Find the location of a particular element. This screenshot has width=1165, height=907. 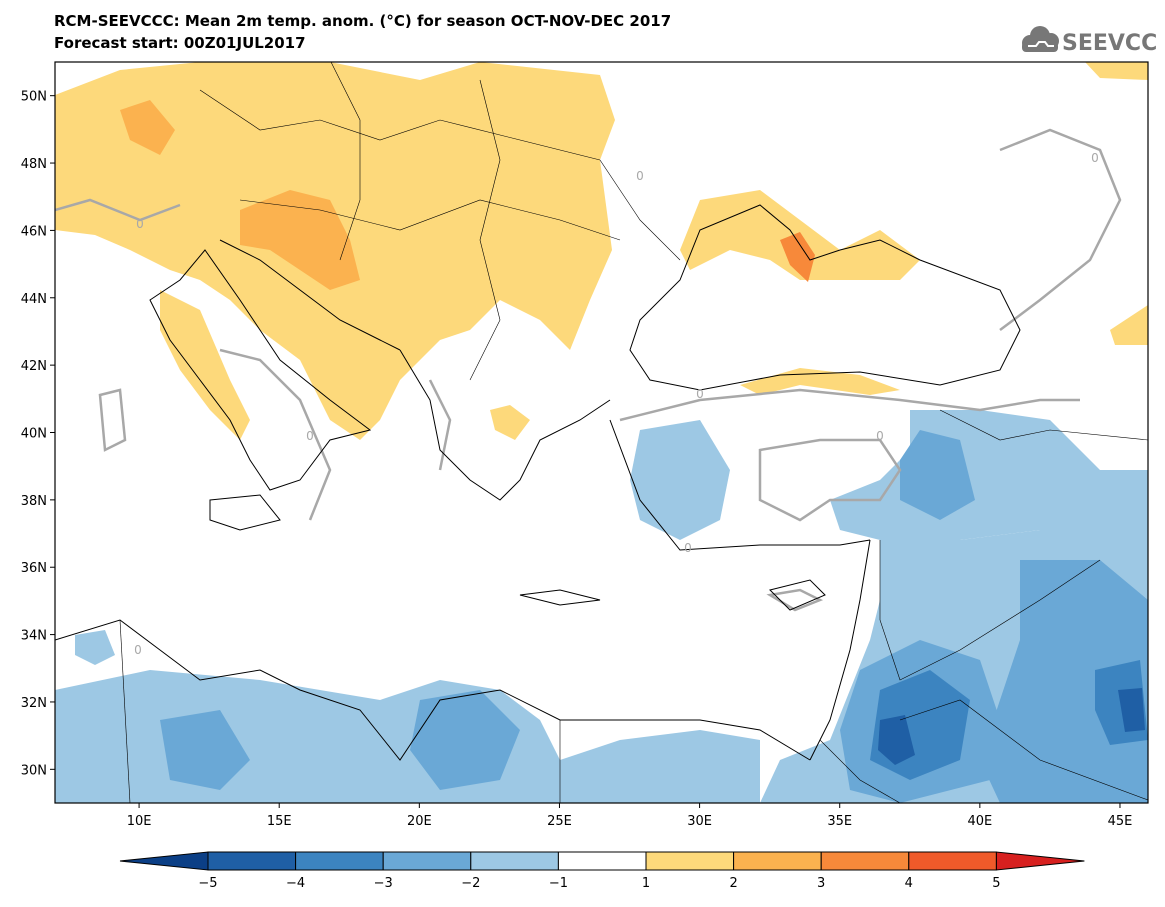

cold-anomaly-region-tunisia is located at coordinates (95, 647).